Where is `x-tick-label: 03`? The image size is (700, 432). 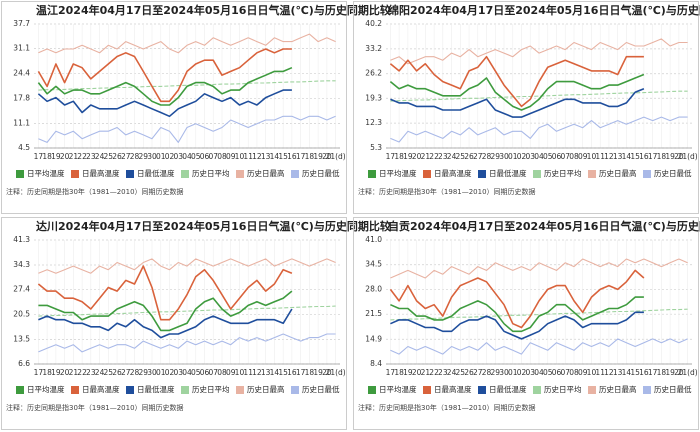 x-tick-label: 03 is located at coordinates (530, 372).